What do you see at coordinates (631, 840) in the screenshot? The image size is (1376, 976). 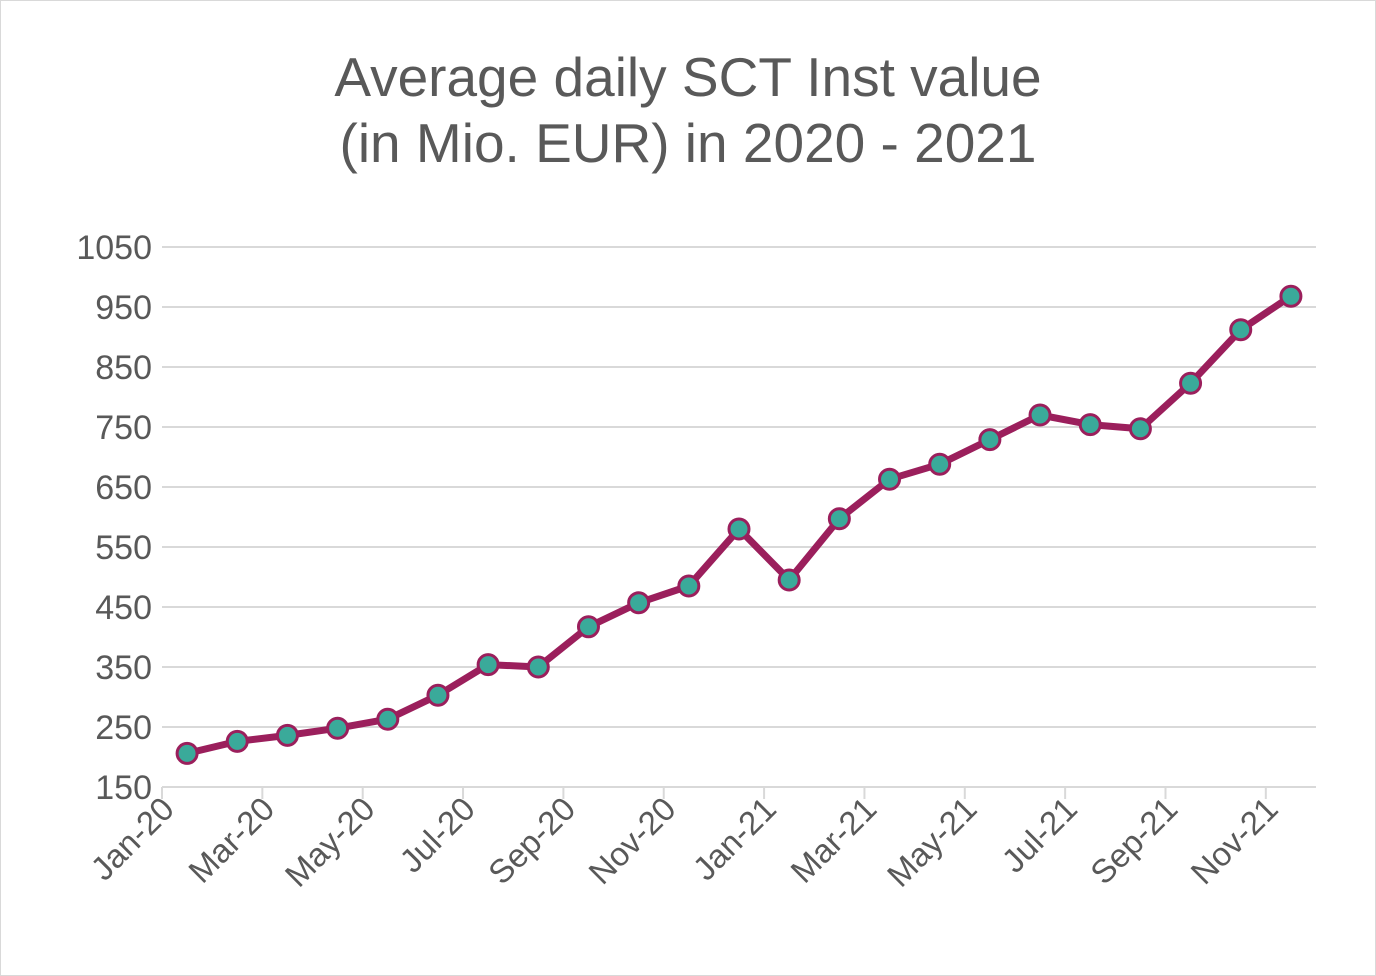 I see `x-tick-label-nov-20: Nov-20` at bounding box center [631, 840].